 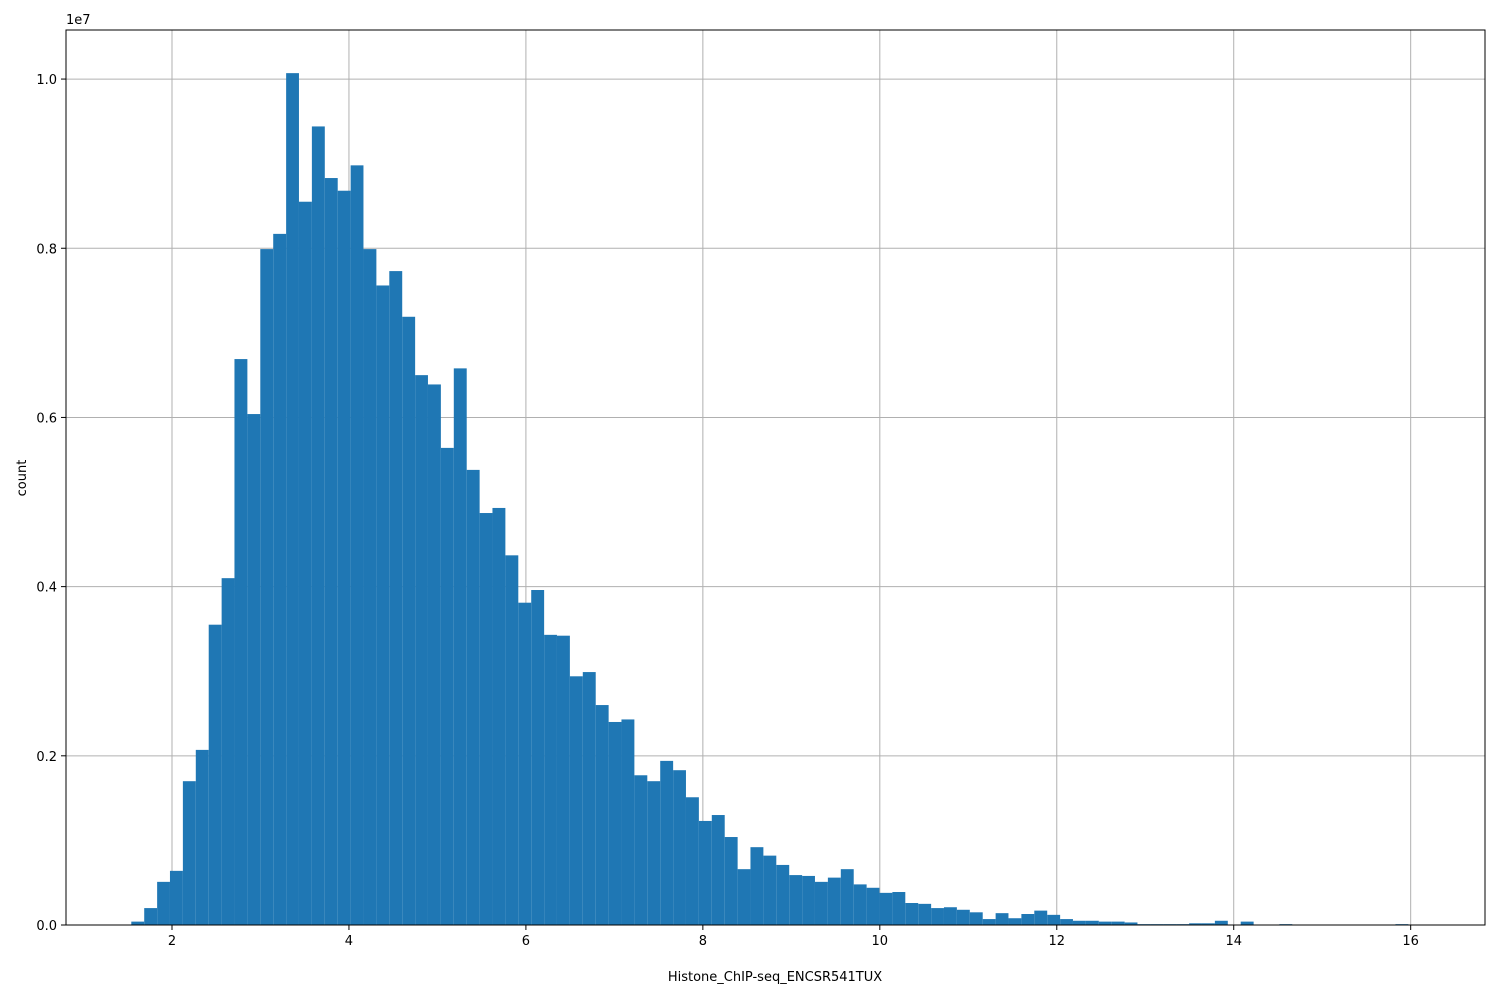 I want to click on x-tick-label: 10, so click(x=880, y=941).